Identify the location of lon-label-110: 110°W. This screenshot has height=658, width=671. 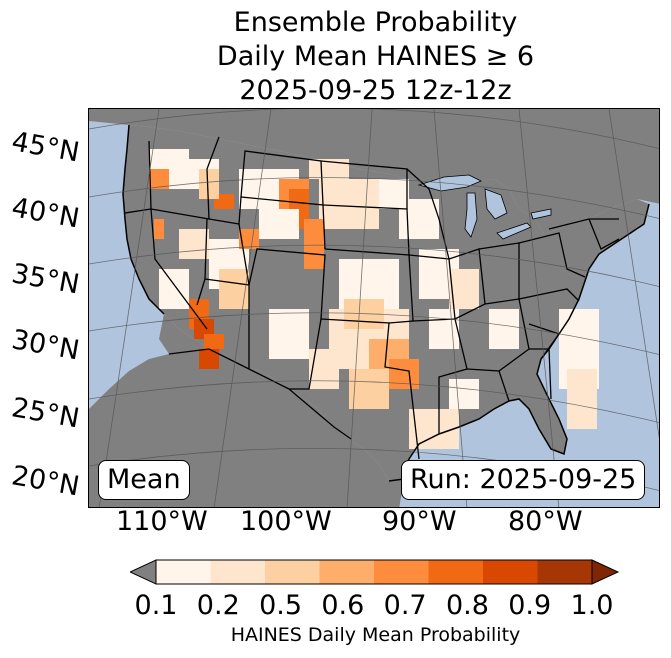
(162, 521).